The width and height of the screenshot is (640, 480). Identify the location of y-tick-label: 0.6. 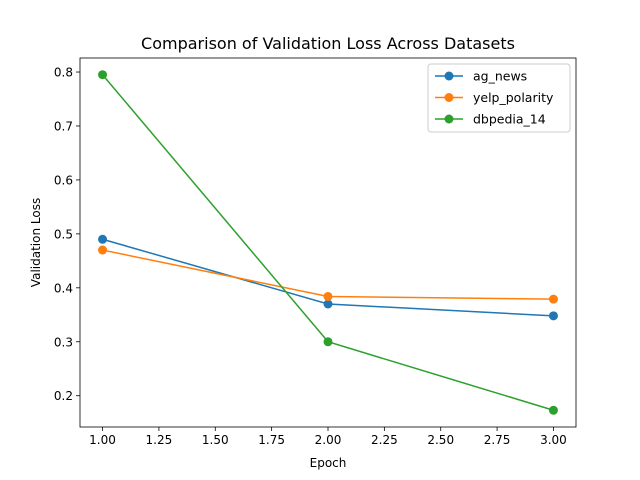
(63, 180).